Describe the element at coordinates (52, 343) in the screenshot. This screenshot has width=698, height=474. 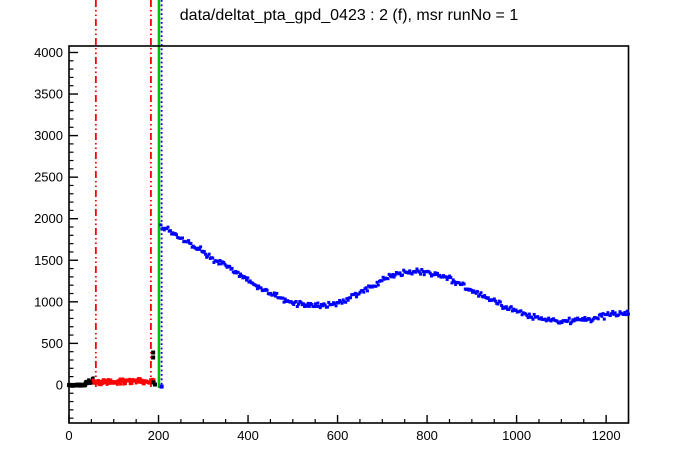
I see `y-tick-label: 500` at that location.